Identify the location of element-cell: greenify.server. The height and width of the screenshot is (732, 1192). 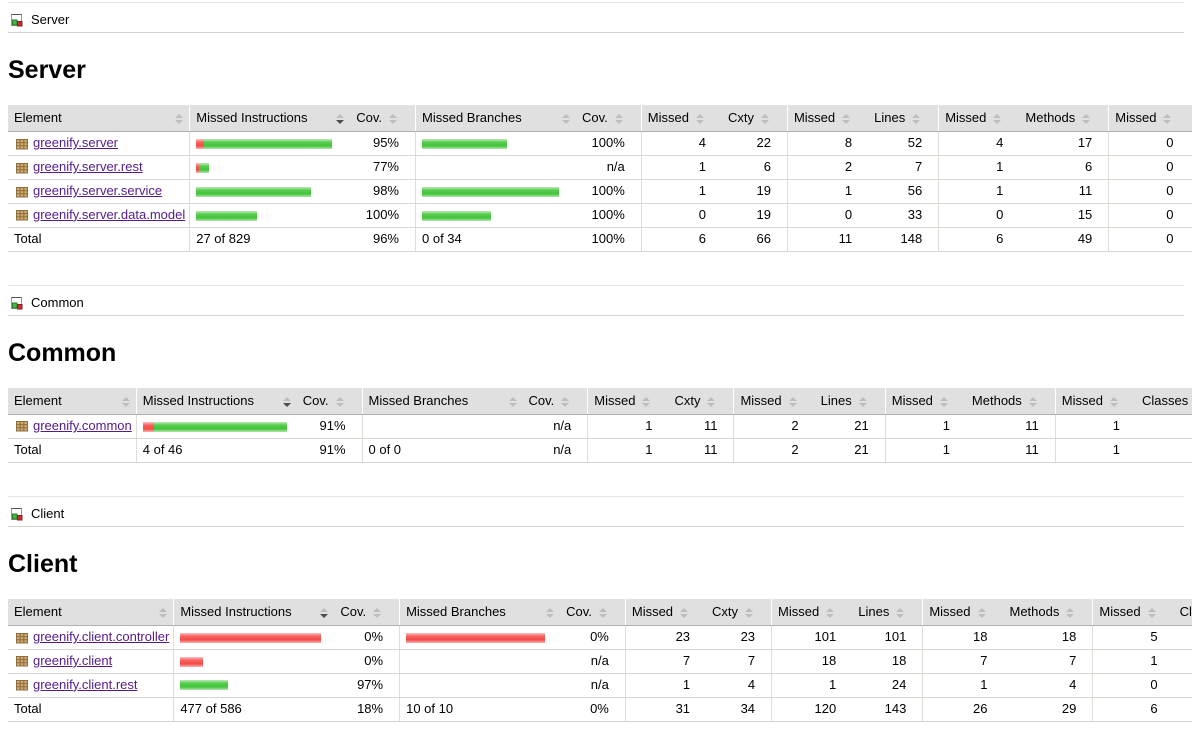
(99, 144).